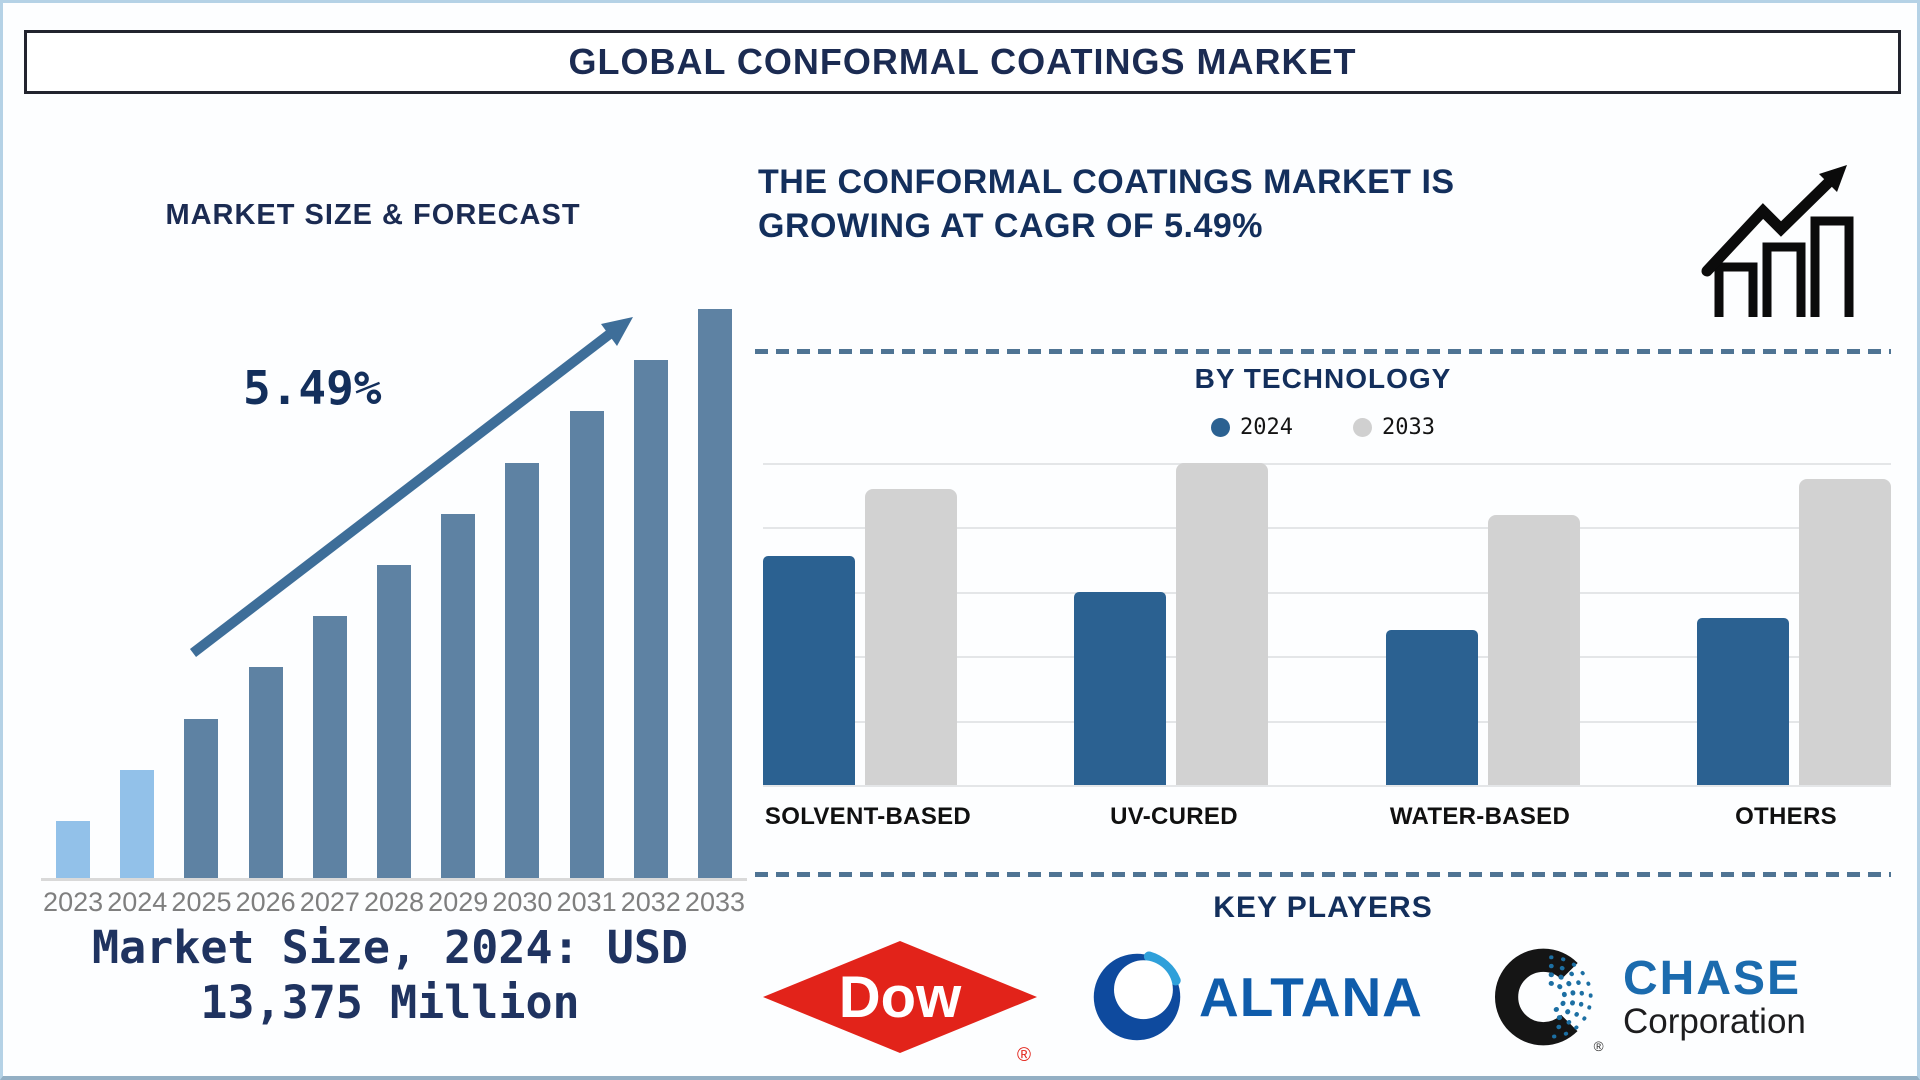 The image size is (1920, 1080). I want to click on dashed-separator-top, so click(1323, 351).